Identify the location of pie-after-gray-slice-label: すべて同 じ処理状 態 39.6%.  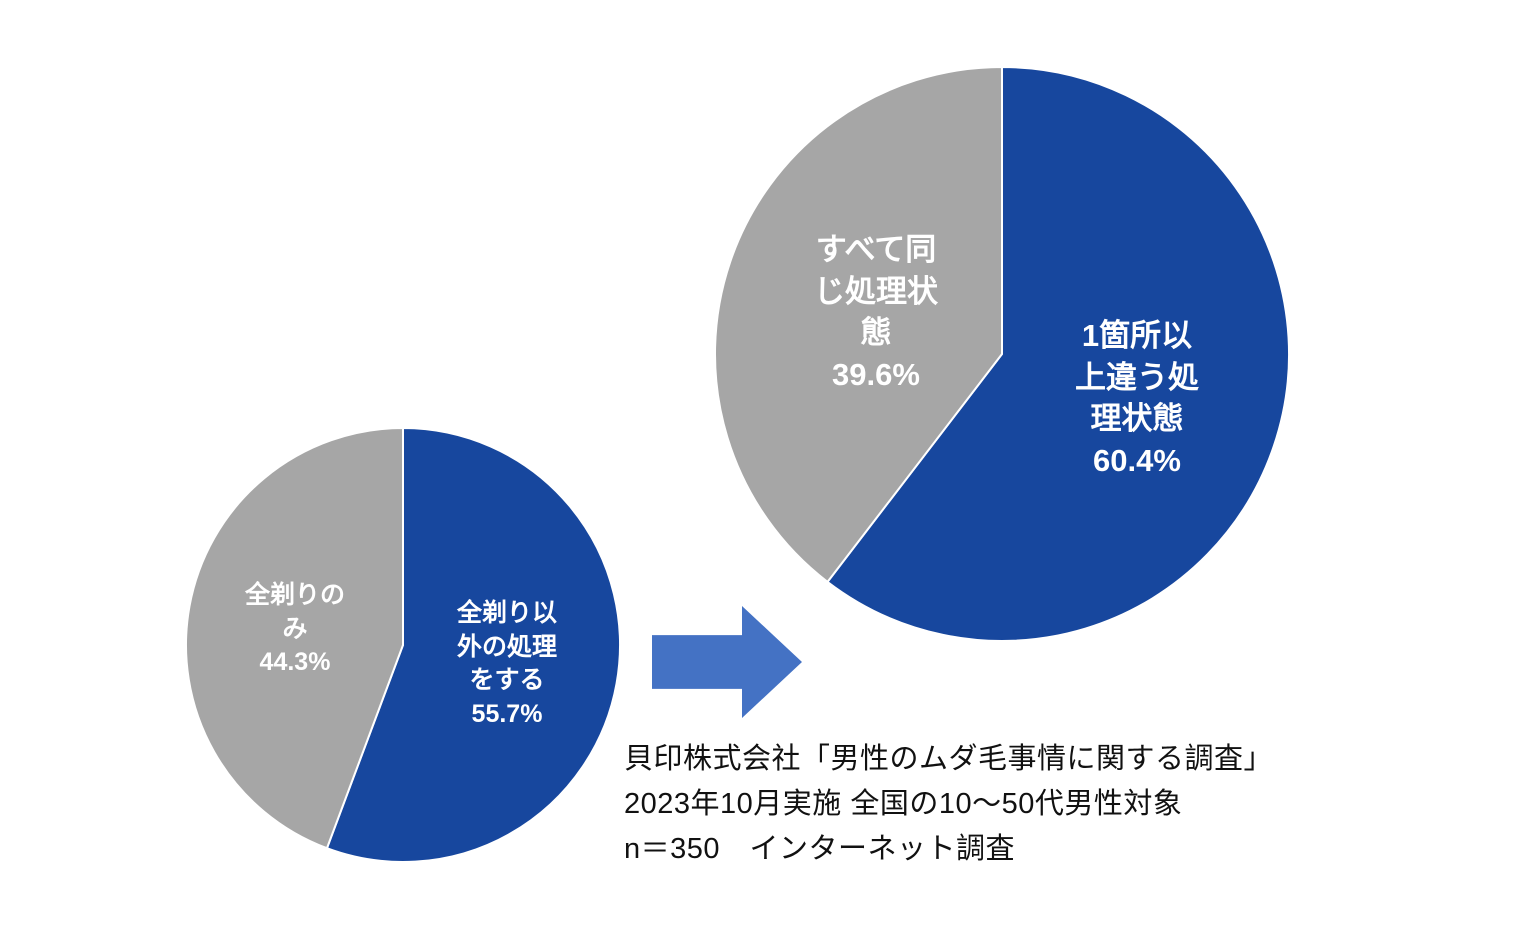
(876, 311).